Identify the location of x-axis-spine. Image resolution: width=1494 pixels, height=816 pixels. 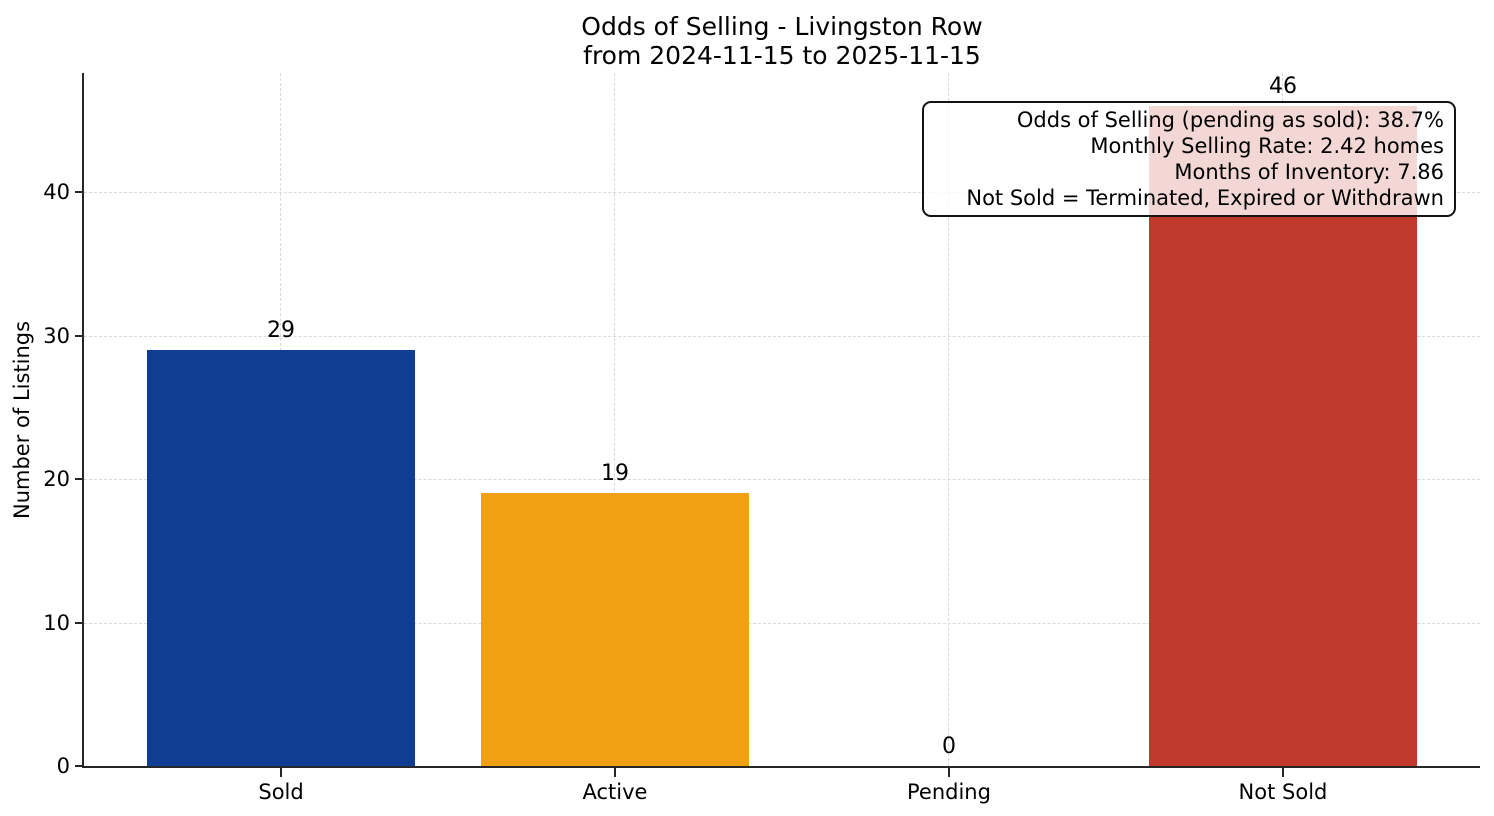
(781, 767).